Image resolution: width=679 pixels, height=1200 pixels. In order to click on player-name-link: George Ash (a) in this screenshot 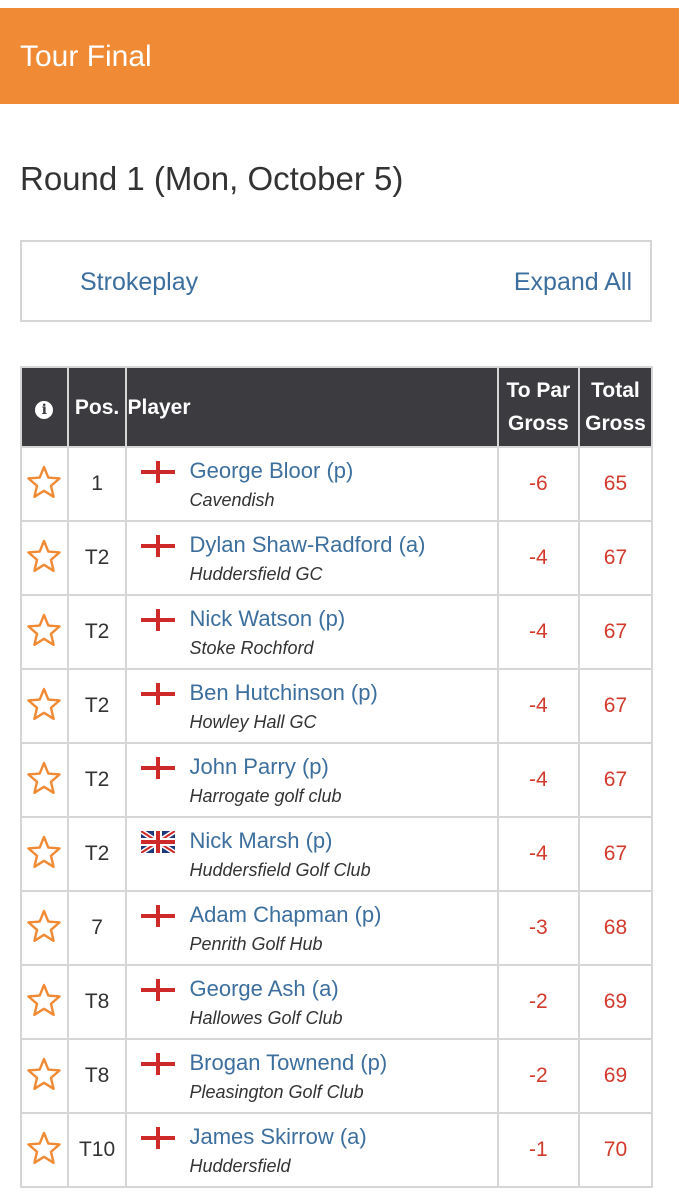, I will do `click(264, 988)`.